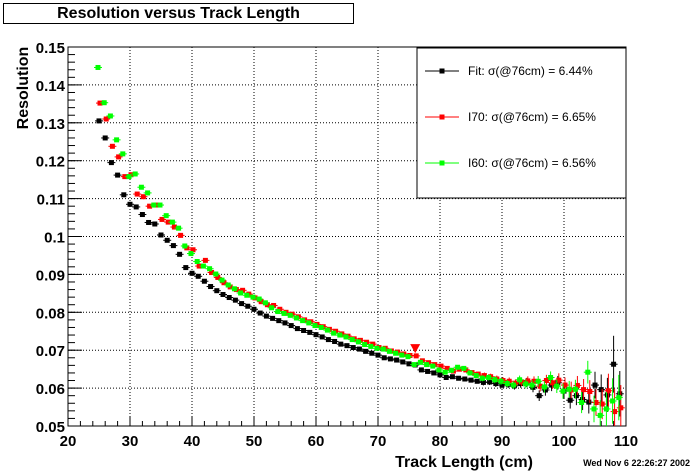 This screenshot has height=472, width=696. What do you see at coordinates (50, 427) in the screenshot?
I see `y-tick-label: 0.05` at bounding box center [50, 427].